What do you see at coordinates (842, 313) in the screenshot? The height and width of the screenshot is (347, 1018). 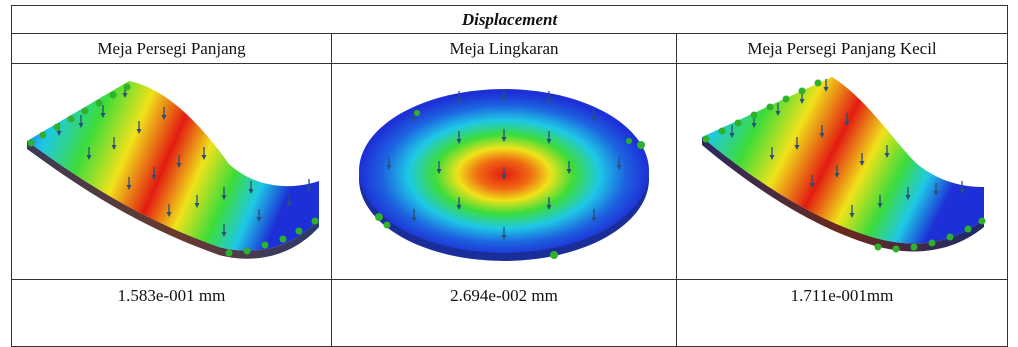 I see `value-cell-small-rectangular: 1.711e-001mm` at bounding box center [842, 313].